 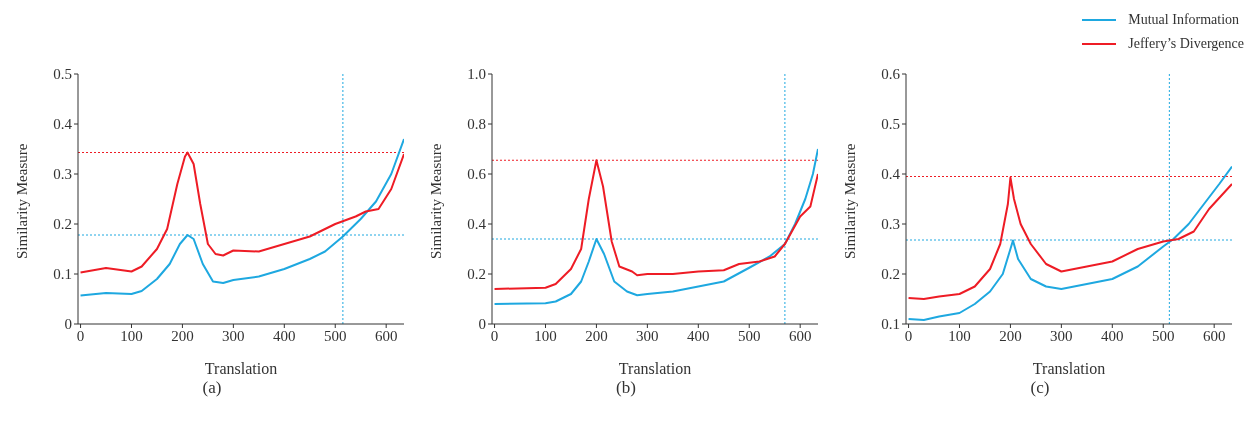 I want to click on y-tick-label: 0.8, so click(x=476, y=124).